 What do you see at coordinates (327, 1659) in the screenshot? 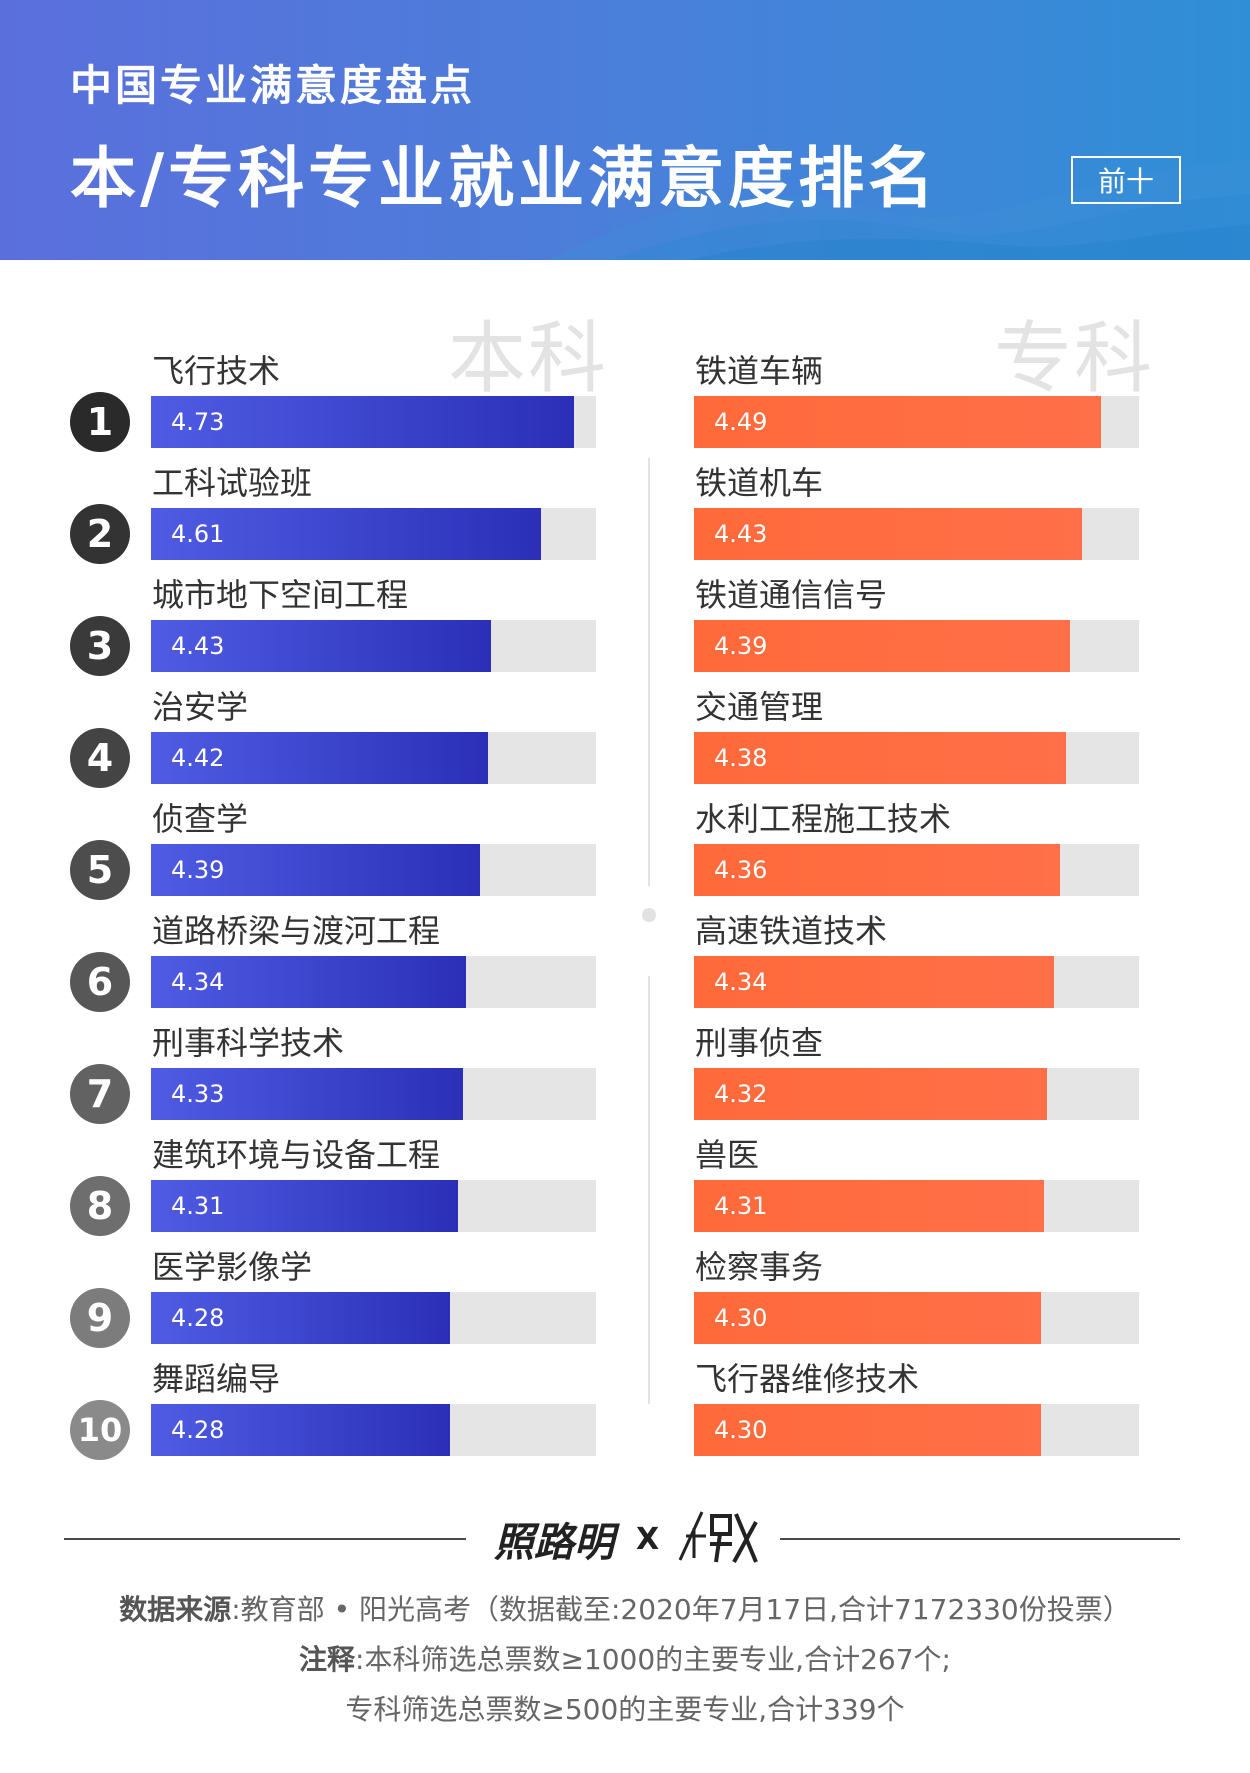
I see `note-label: 注释` at bounding box center [327, 1659].